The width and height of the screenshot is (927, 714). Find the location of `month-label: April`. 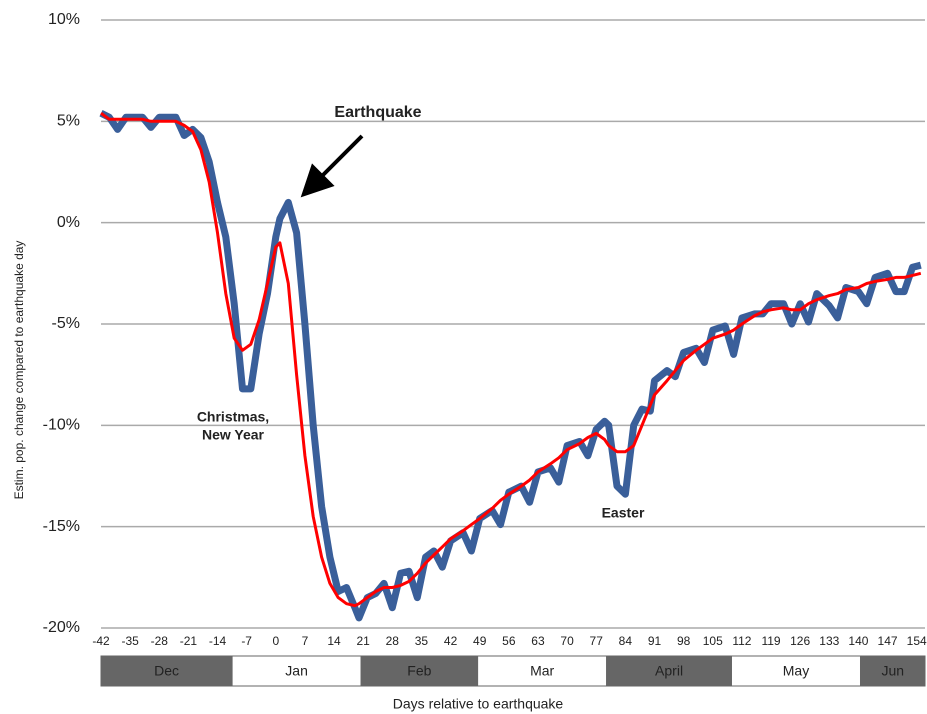

month-label: April is located at coordinates (669, 671).